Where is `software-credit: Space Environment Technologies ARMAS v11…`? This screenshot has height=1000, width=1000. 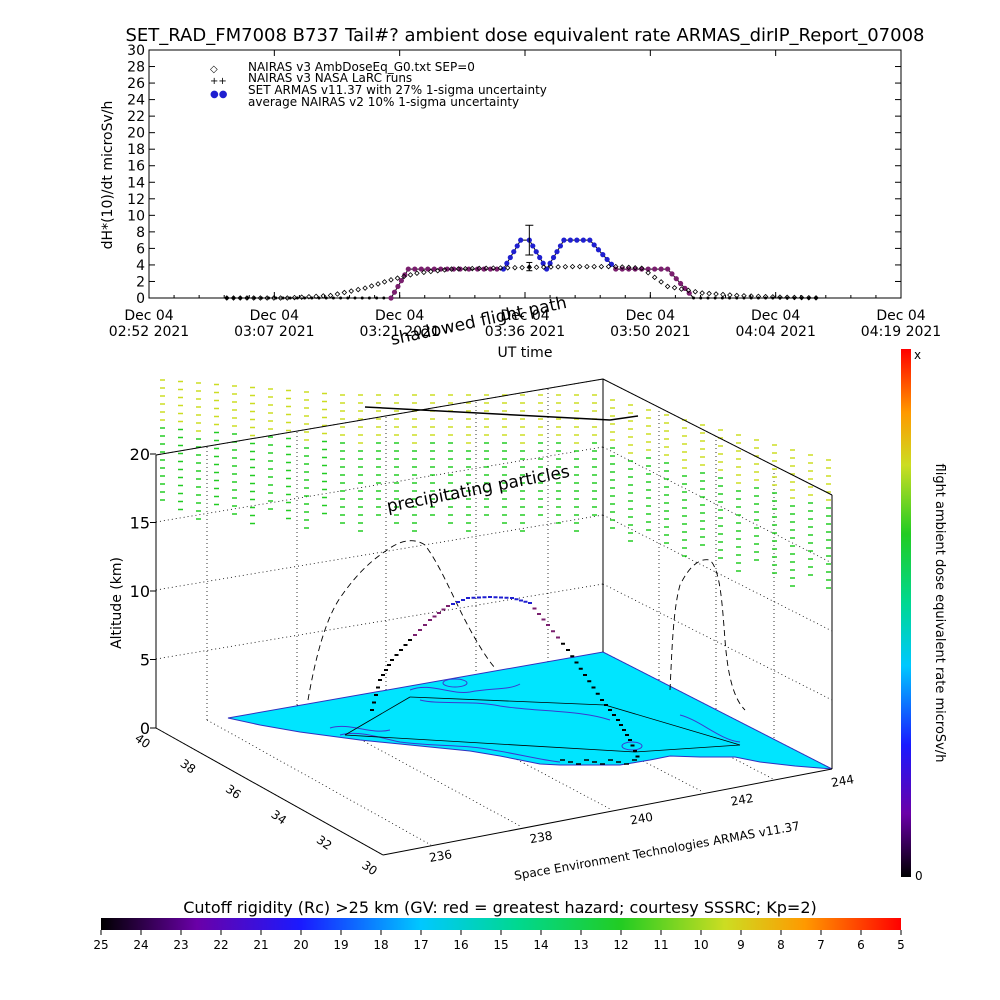 software-credit: Space Environment Technologies ARMAS v11… is located at coordinates (657, 851).